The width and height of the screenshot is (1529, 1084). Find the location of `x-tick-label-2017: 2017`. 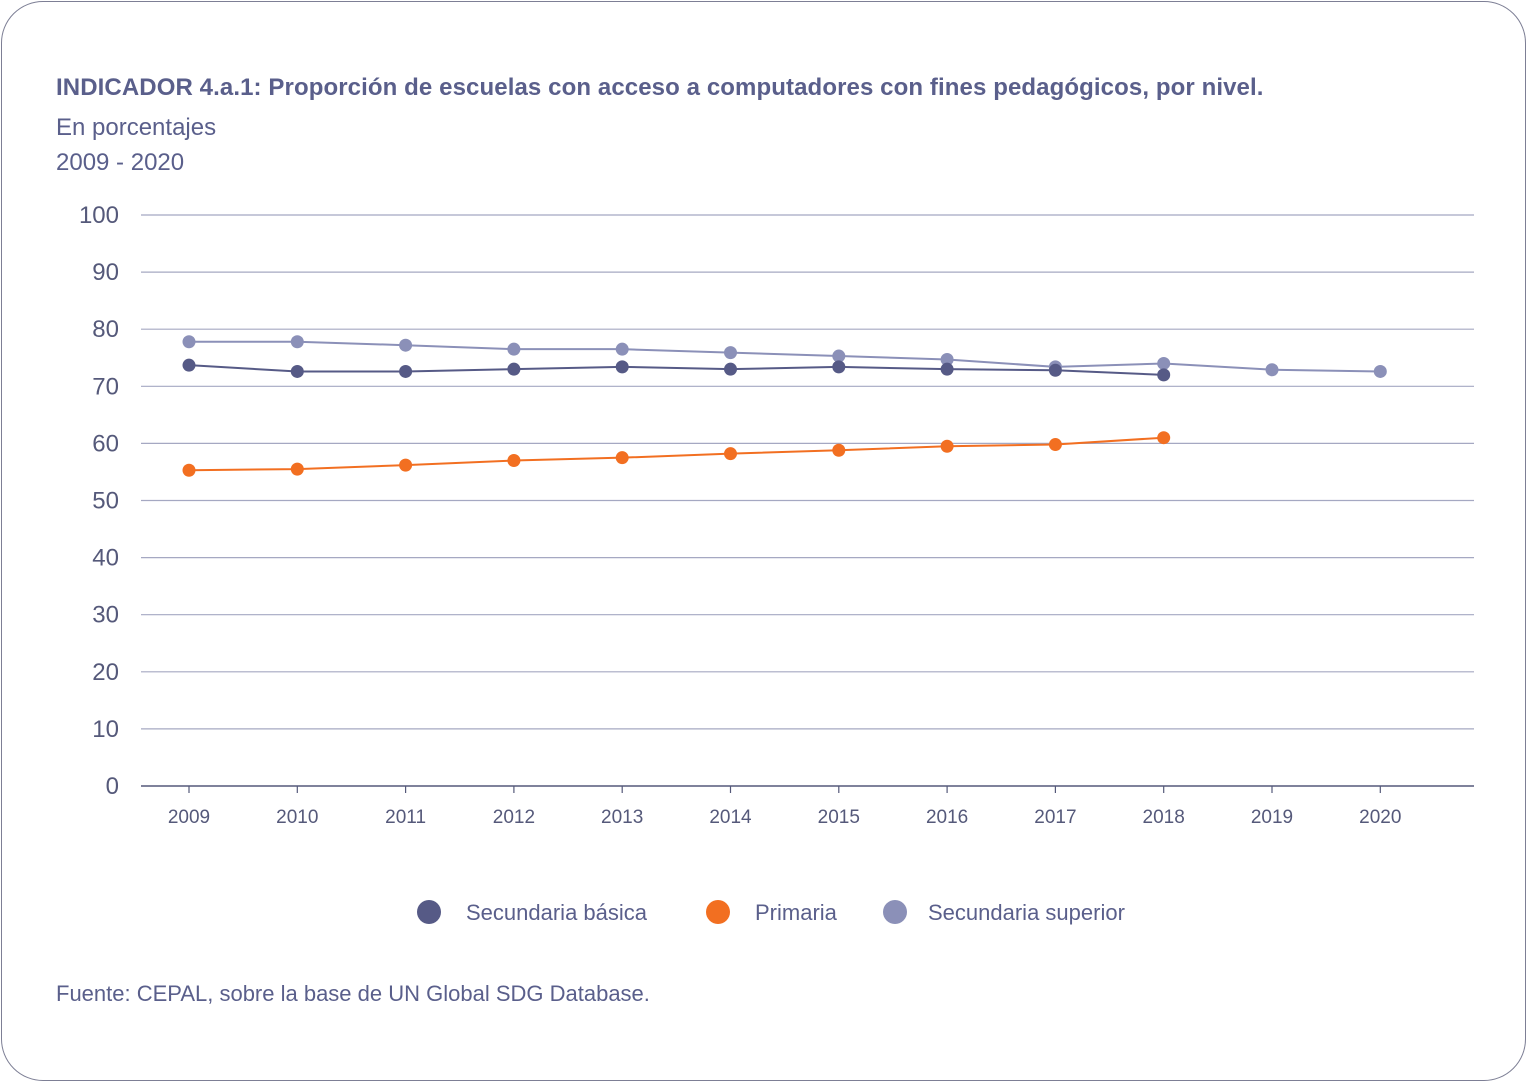

x-tick-label-2017: 2017 is located at coordinates (1055, 817).